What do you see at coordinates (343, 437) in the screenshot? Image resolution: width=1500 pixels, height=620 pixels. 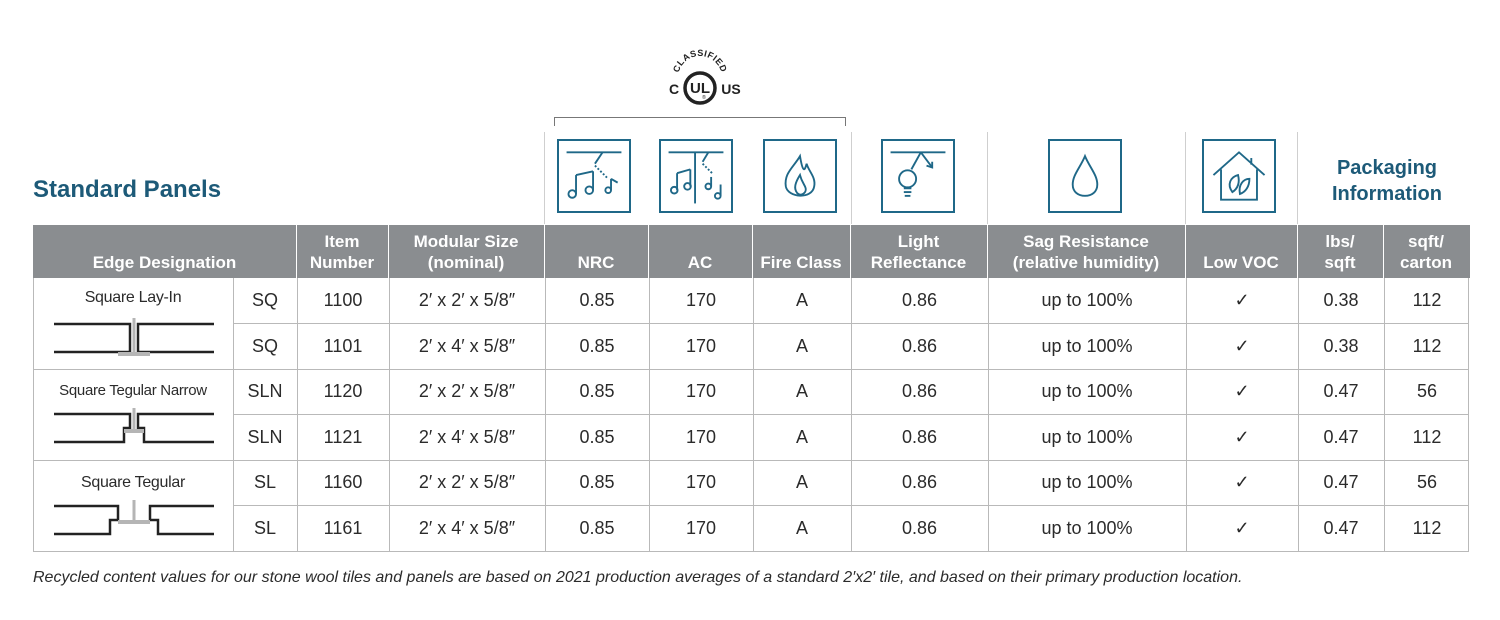 I see `cell-item: 1121` at bounding box center [343, 437].